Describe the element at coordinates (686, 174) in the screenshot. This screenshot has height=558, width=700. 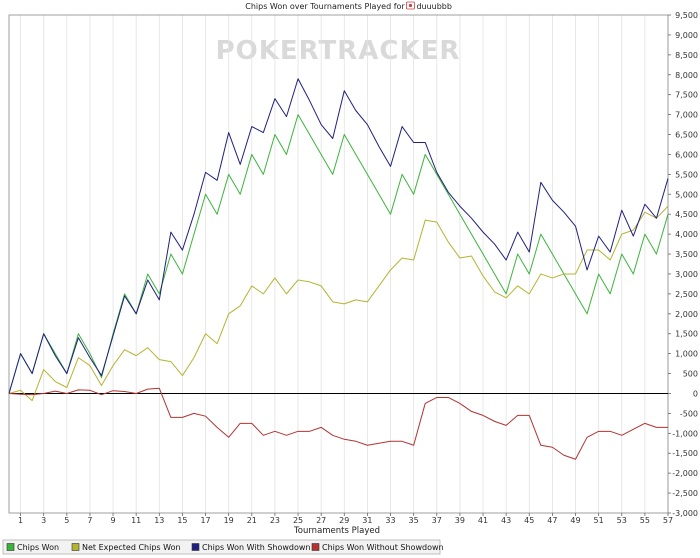
I see `y-tick-label: 5,500` at that location.